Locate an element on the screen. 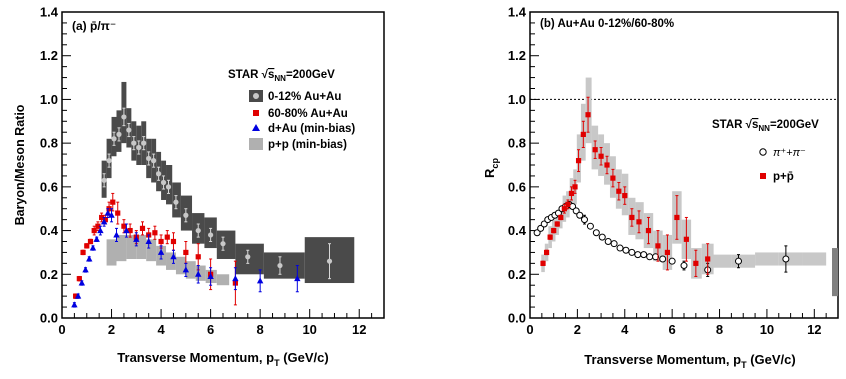  x-tick-label: 10 is located at coordinates (309, 329).